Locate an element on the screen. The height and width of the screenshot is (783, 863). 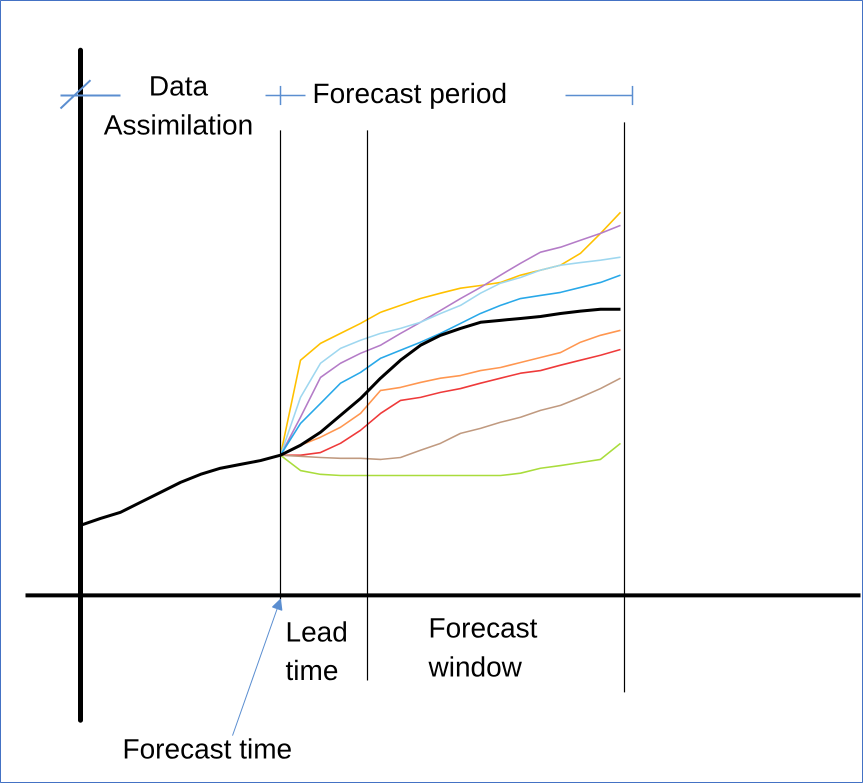
text: Lead time is located at coordinates (317, 651).